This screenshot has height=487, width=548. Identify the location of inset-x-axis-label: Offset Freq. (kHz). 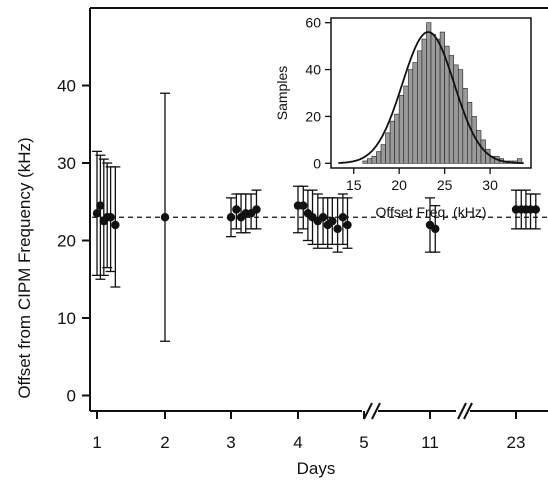
(431, 212).